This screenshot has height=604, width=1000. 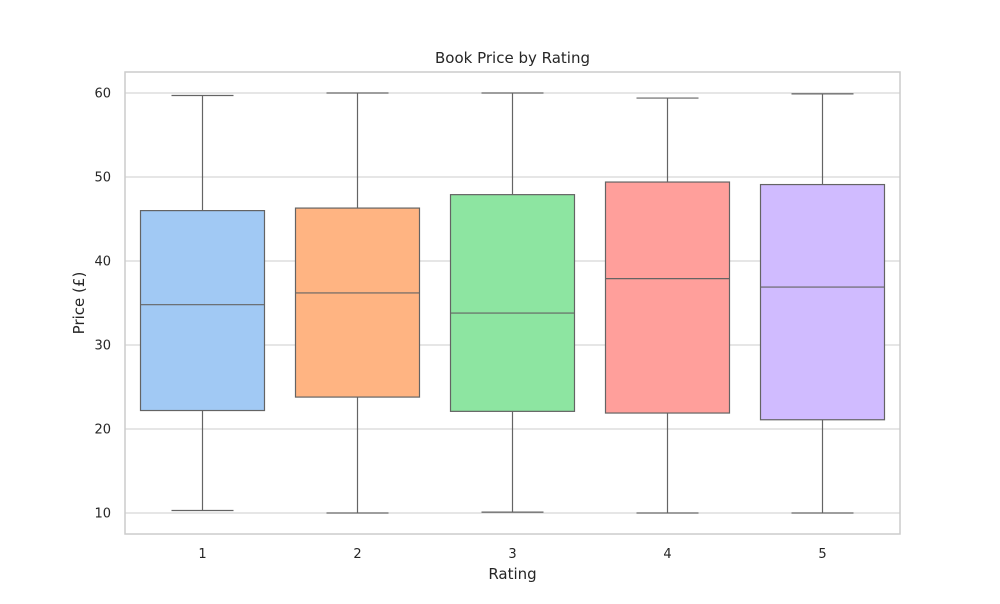 What do you see at coordinates (102, 94) in the screenshot?
I see `y-tick-label: 60` at bounding box center [102, 94].